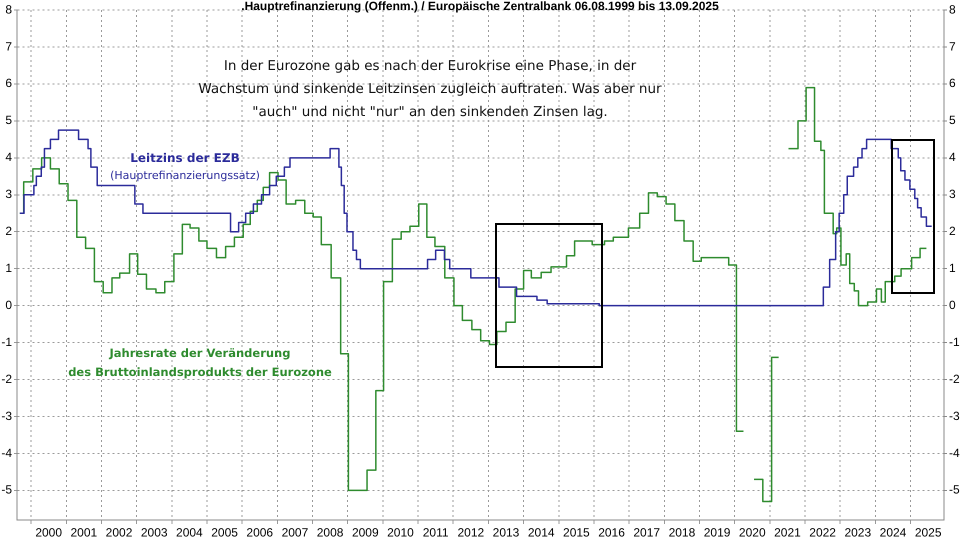  I want to click on x-tick-label: 2005, so click(224, 533).